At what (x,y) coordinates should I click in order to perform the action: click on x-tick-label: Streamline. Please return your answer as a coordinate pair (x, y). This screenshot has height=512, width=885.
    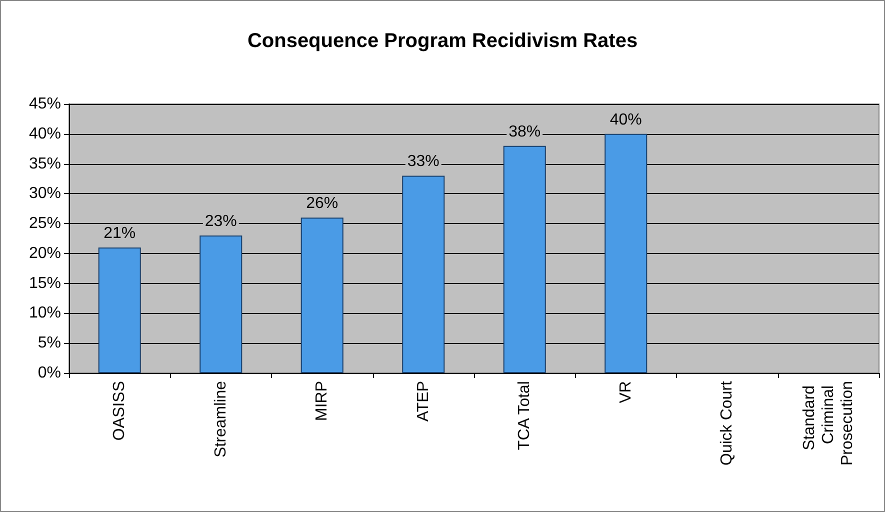
    Looking at the image, I should click on (221, 419).